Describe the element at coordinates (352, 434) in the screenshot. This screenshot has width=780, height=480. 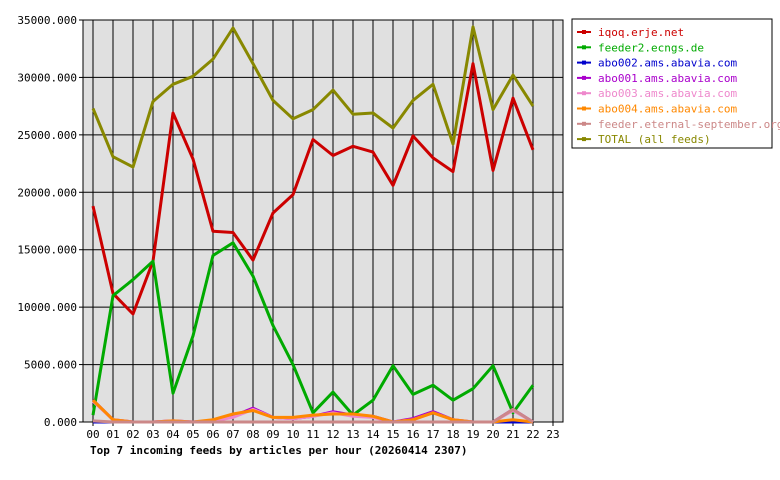
I see `x-tick-label: 13` at that location.